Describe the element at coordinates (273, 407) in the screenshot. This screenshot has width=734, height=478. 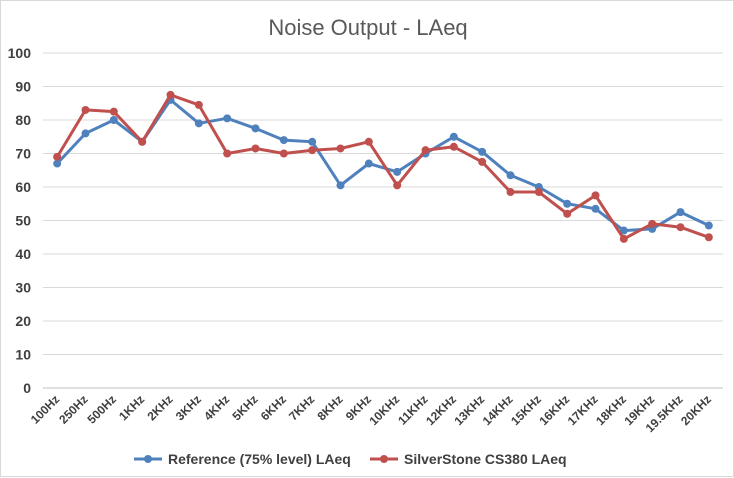
I see `x-tick-label: 6KHz` at that location.